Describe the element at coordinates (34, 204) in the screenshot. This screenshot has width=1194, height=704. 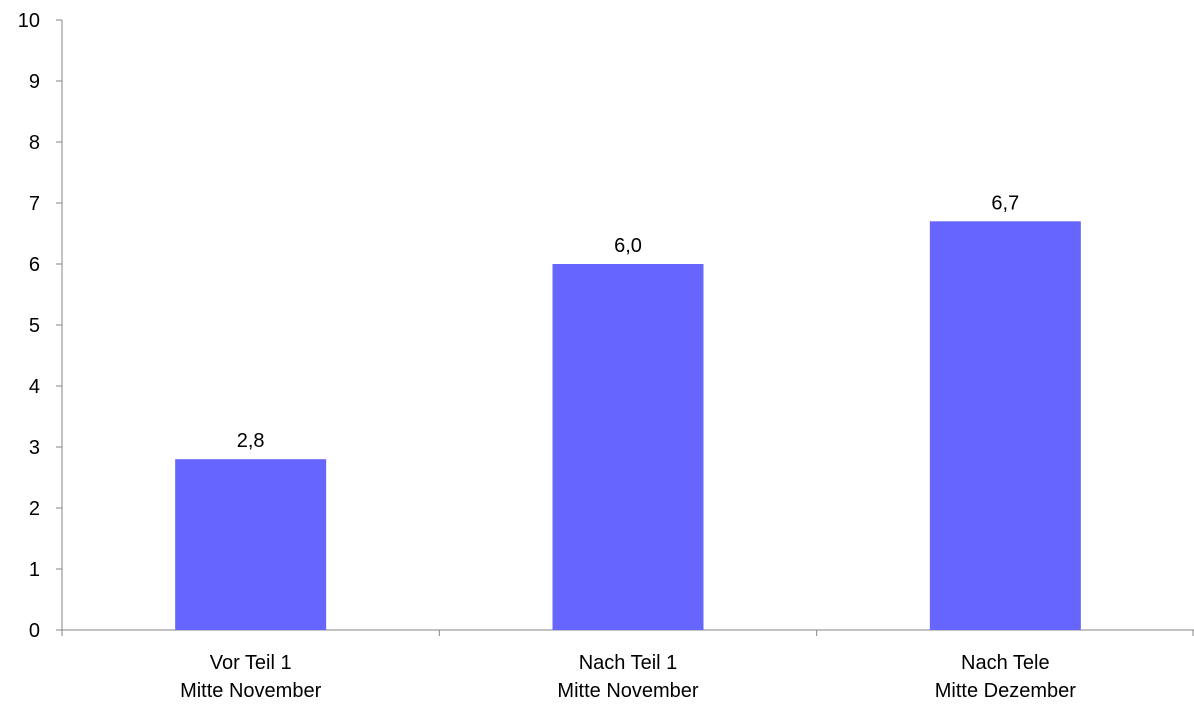
I see `y-tick-label: 7` at that location.